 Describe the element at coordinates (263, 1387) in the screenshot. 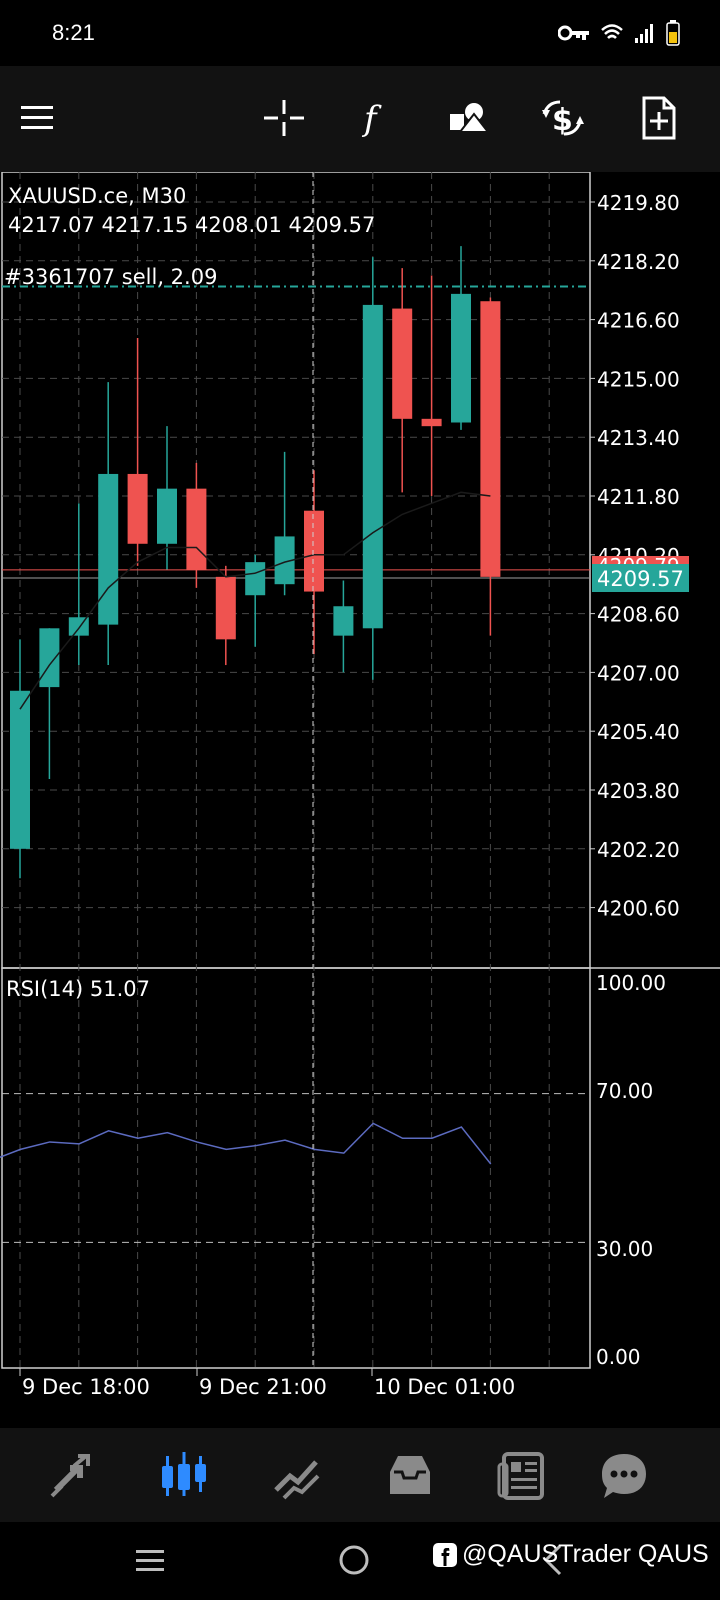

I see `time-tick-label: 9 Dec 21:00` at that location.